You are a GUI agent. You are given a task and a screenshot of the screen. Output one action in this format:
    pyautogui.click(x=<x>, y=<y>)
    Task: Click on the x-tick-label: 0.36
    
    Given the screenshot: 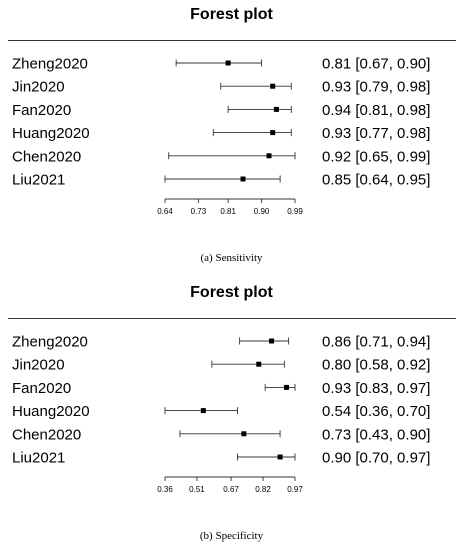 What is the action you would take?
    pyautogui.click(x=165, y=489)
    